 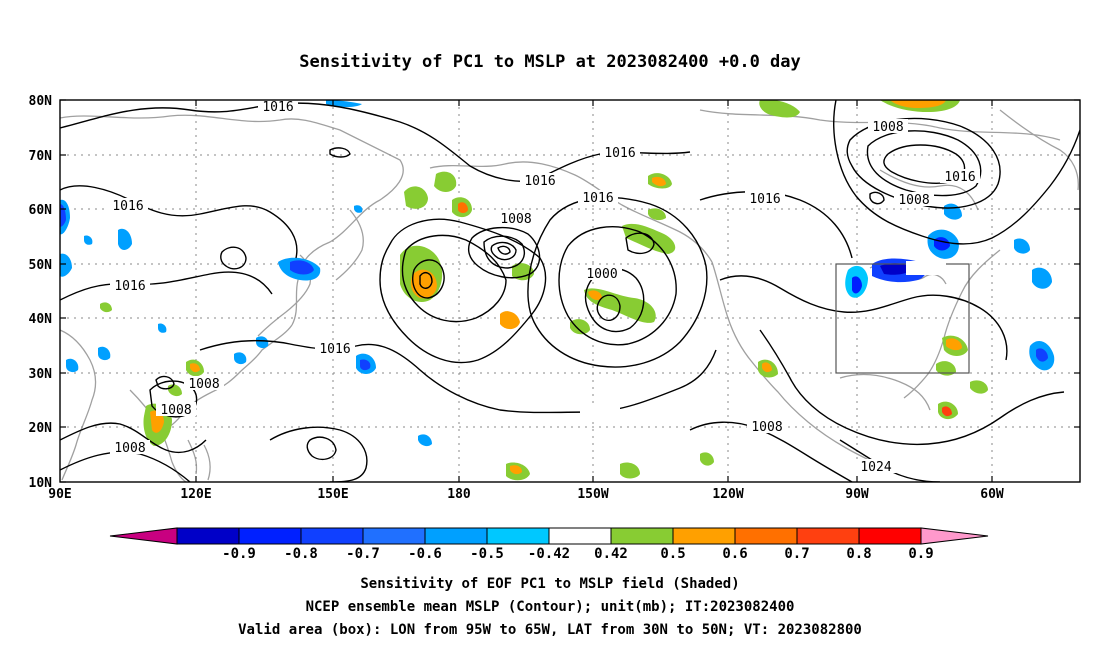 I want to click on lon-label: 60W, so click(x=992, y=494).